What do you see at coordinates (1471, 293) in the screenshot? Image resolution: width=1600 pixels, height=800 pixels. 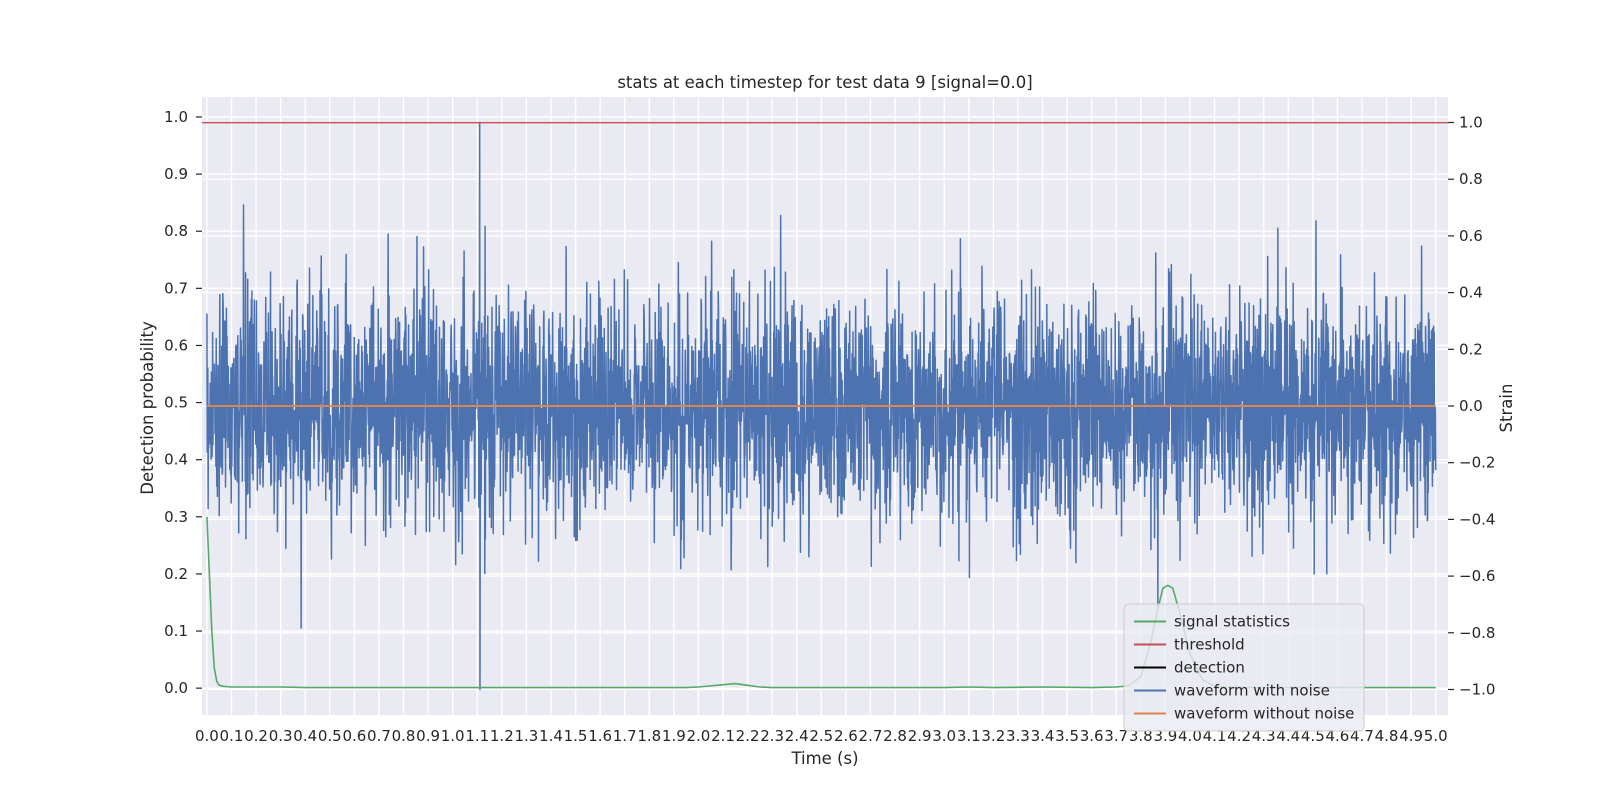 I see `y-right-tick-label: 0.4` at bounding box center [1471, 293].